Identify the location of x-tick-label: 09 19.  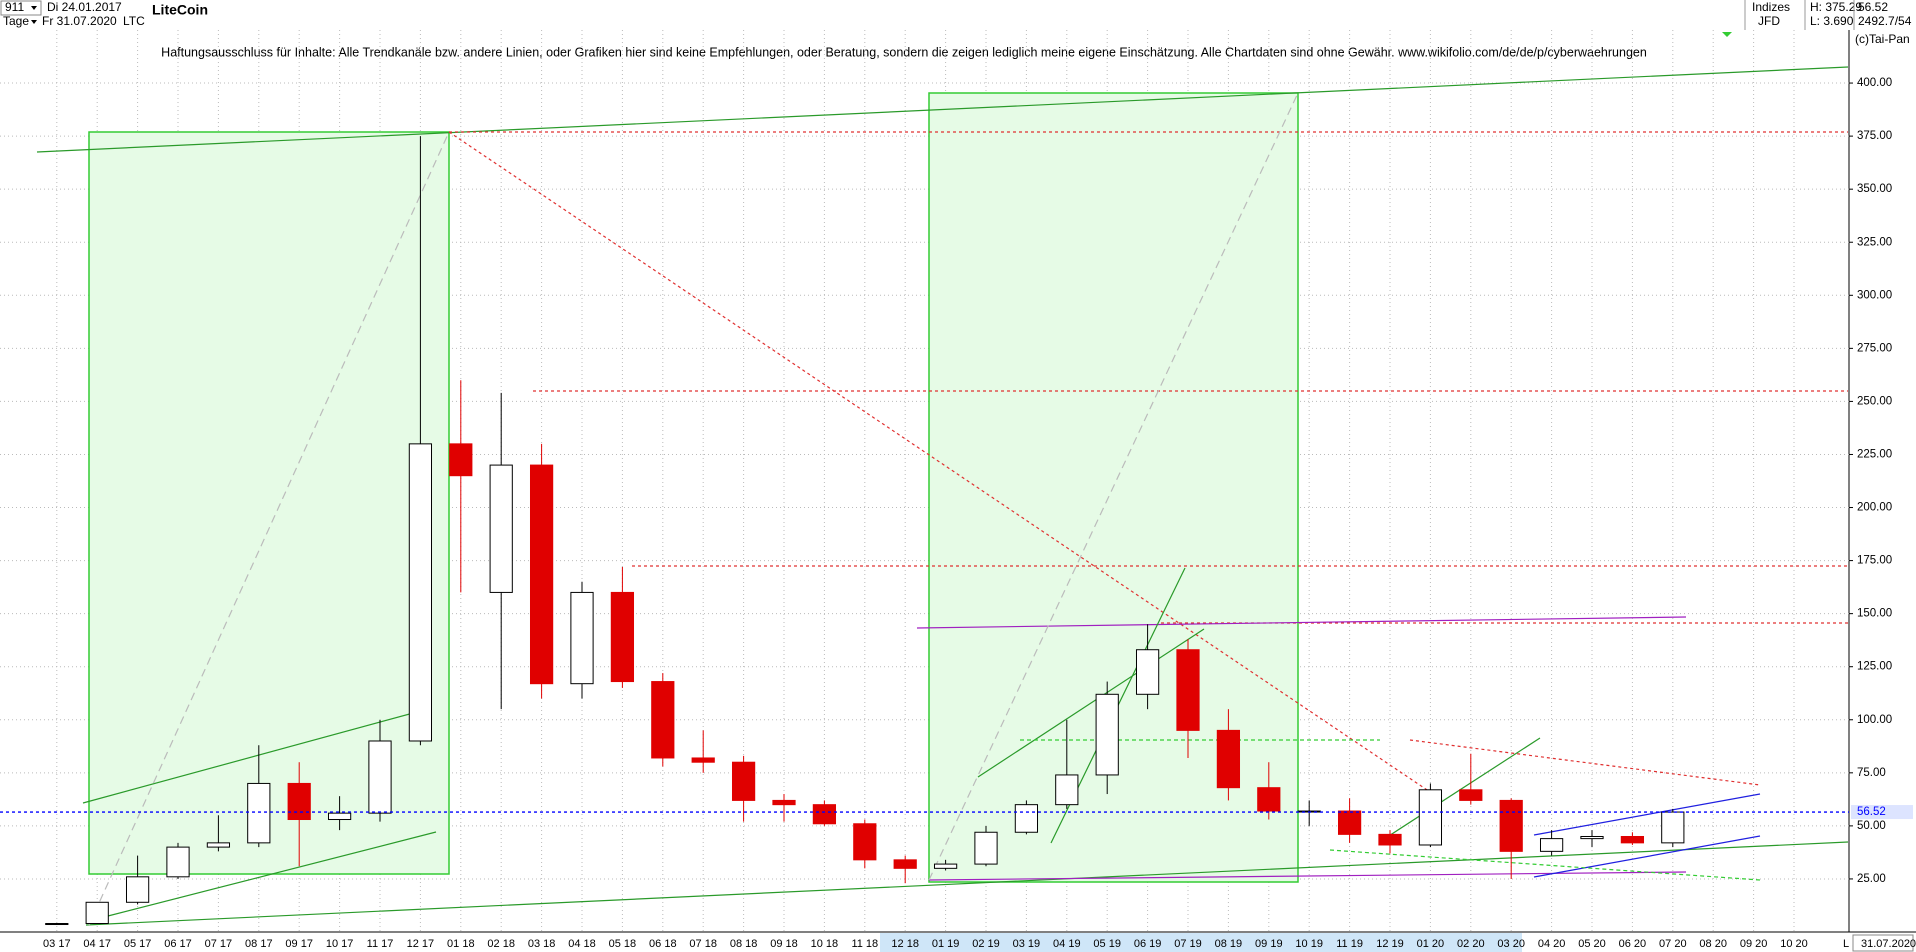
(1269, 944).